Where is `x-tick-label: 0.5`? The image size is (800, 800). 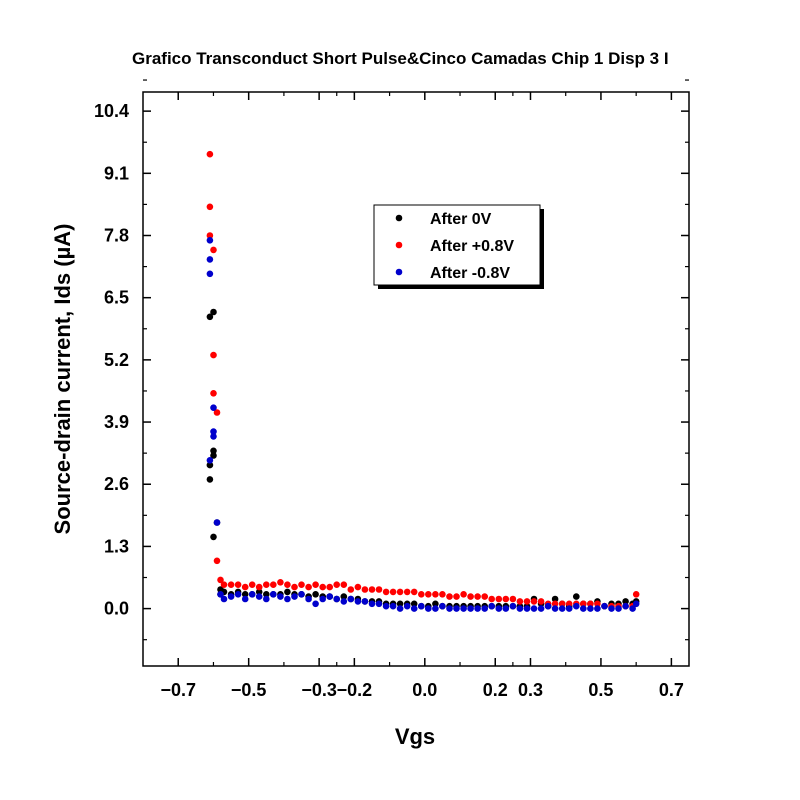 x-tick-label: 0.5 is located at coordinates (600, 690).